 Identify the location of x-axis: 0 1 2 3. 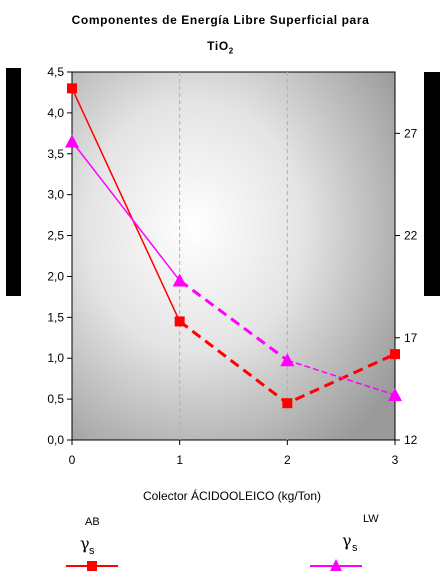
(234, 453).